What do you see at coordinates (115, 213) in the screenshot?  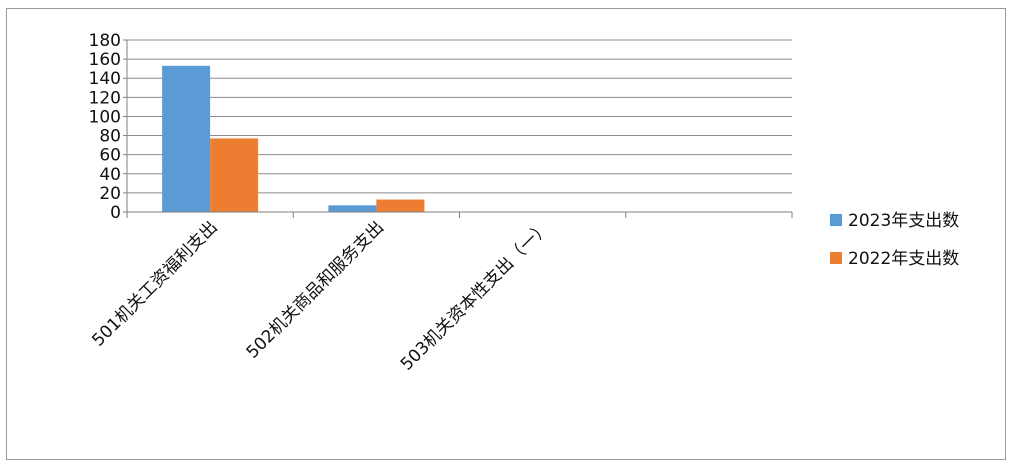 I see `y-tick-label: 0` at bounding box center [115, 213].